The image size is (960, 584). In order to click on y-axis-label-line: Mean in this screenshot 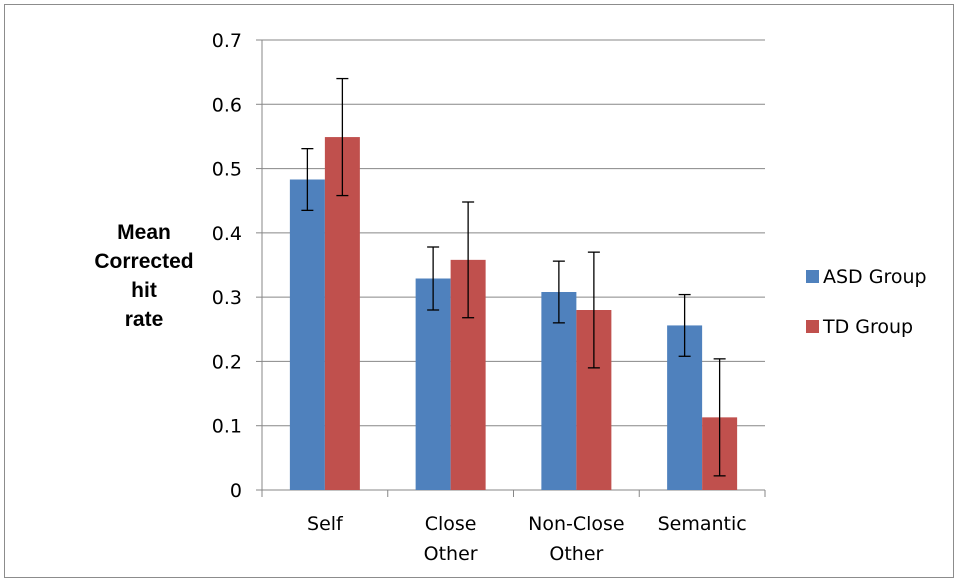, I will do `click(144, 232)`.